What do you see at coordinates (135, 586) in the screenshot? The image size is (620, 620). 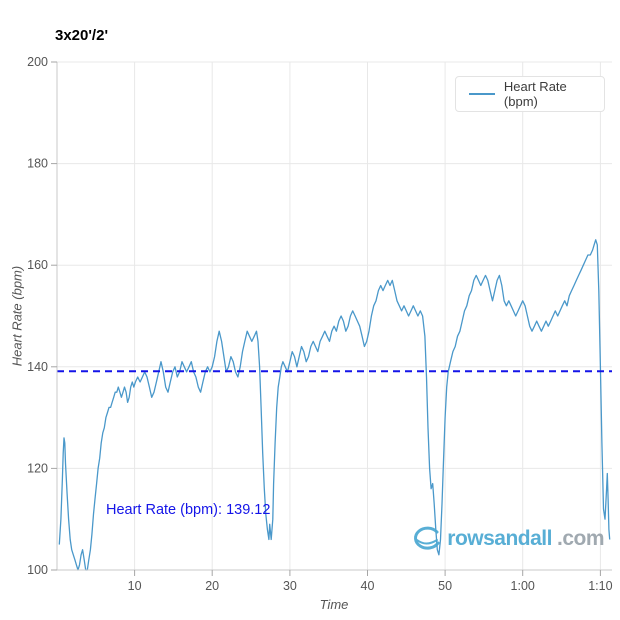 I see `x-tick-label: 10` at bounding box center [135, 586].